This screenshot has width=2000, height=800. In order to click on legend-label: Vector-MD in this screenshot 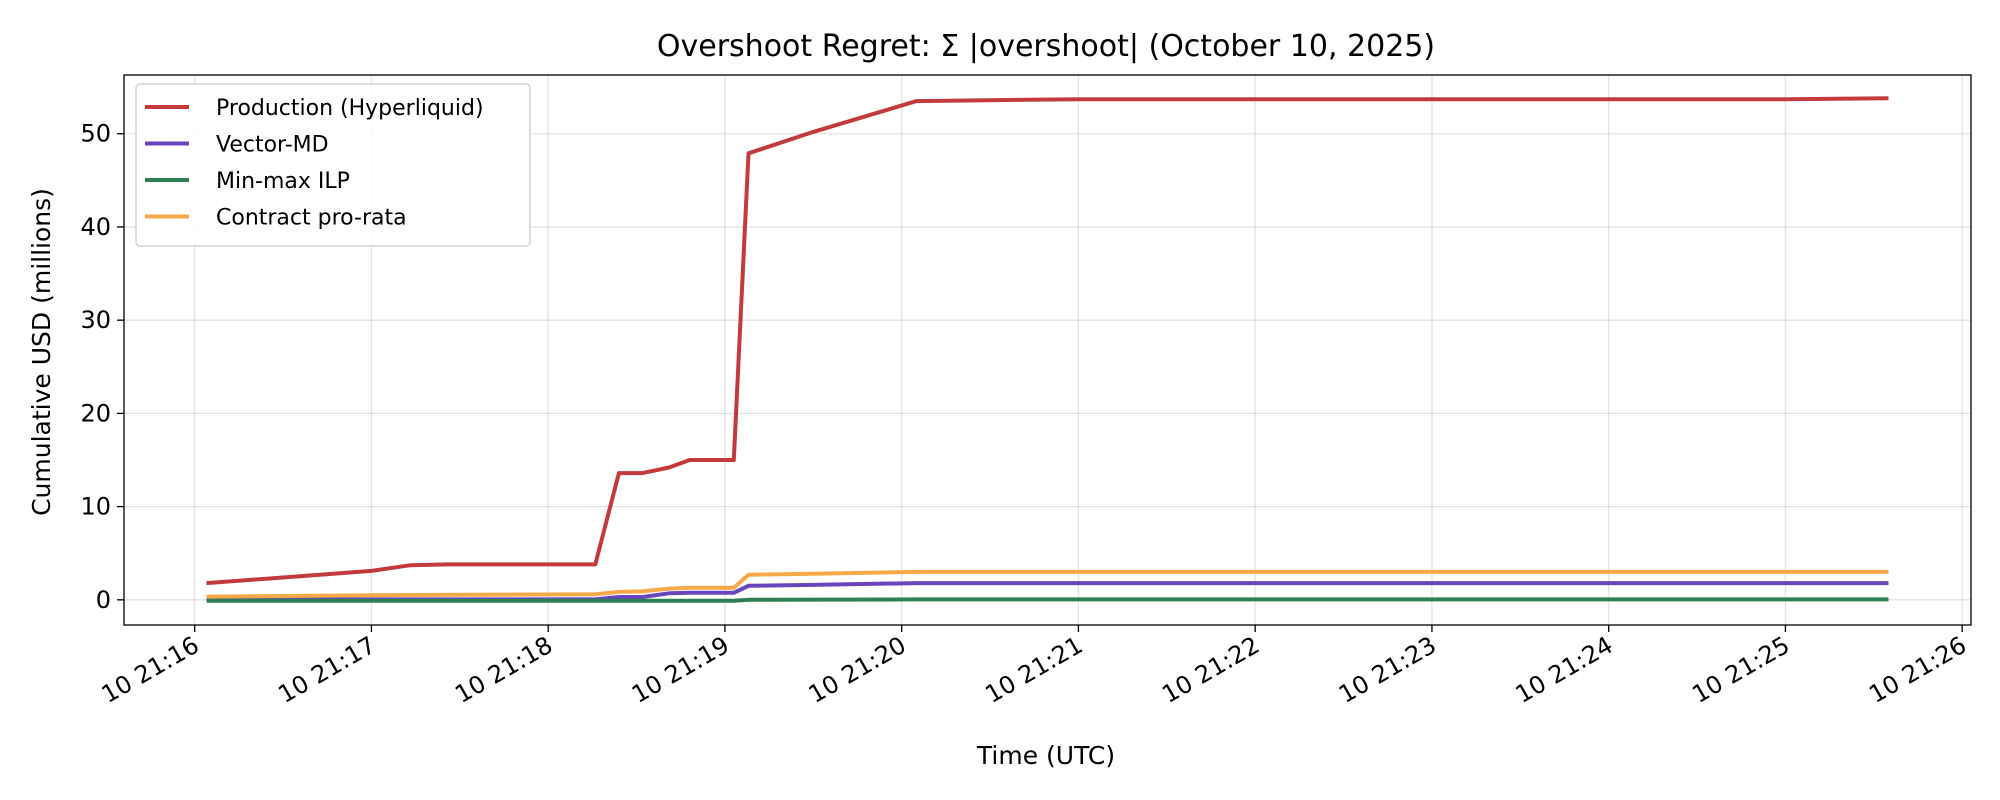, I will do `click(272, 145)`.